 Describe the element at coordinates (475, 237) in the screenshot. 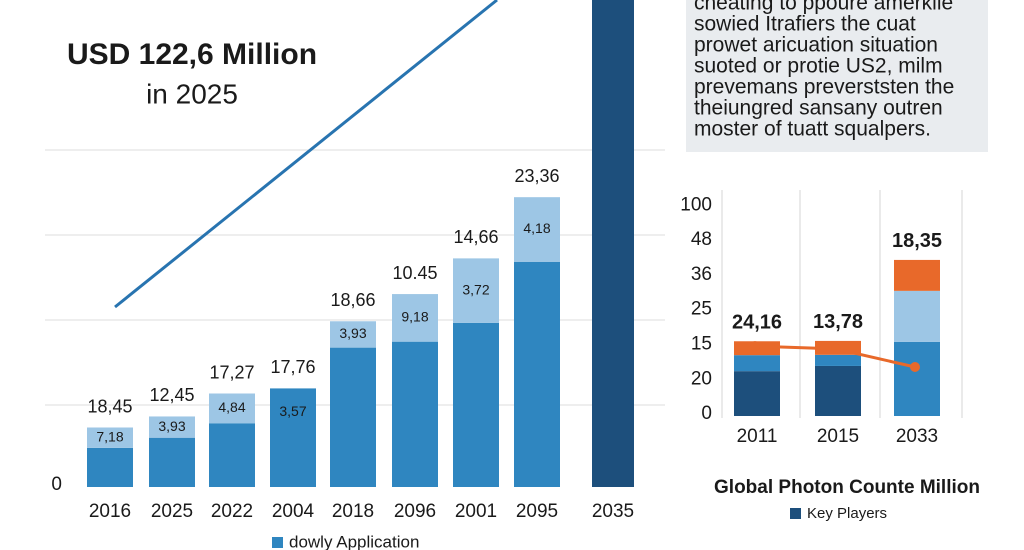

I see `bar-label: 14,66` at that location.